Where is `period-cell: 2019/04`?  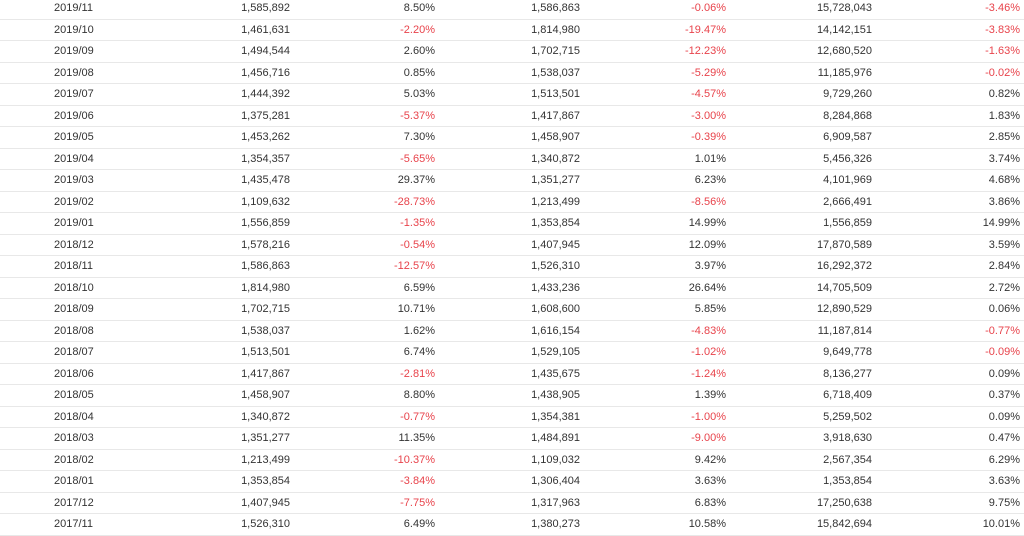 period-cell: 2019/04 is located at coordinates (72, 159).